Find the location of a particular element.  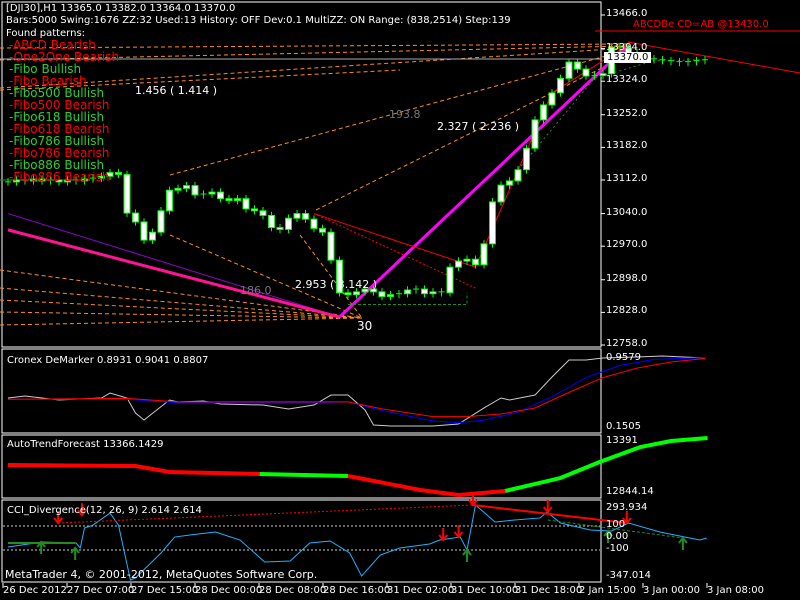

ratio-label: 2.953 ( 3.142 ) is located at coordinates (336, 284).